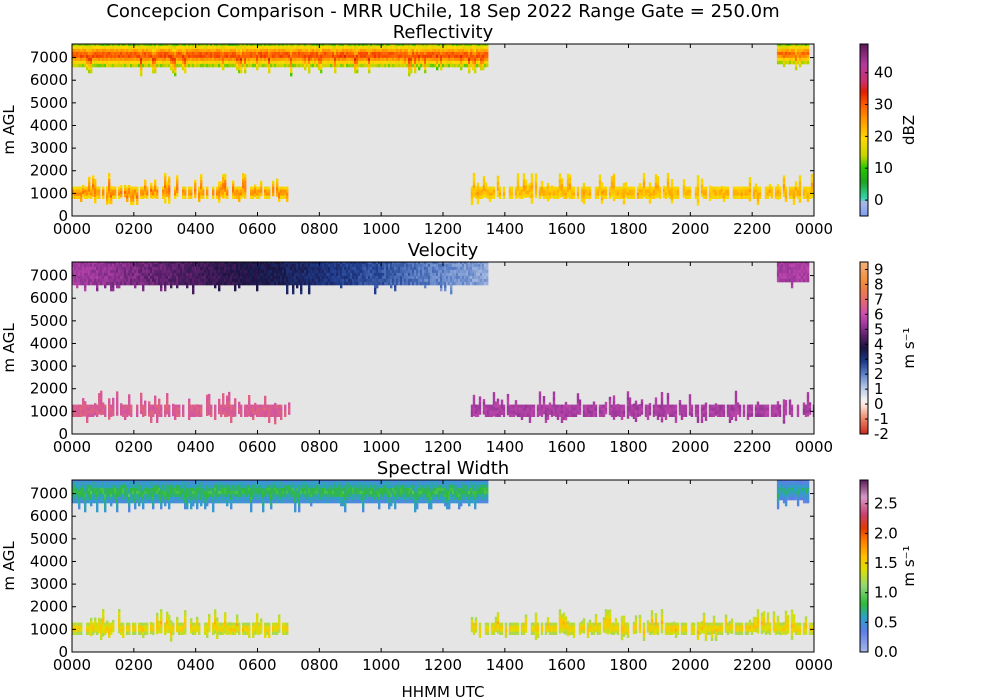 The width and height of the screenshot is (1000, 700). What do you see at coordinates (886, 533) in the screenshot?
I see `colorbar-tick-label: 2.0` at bounding box center [886, 533].